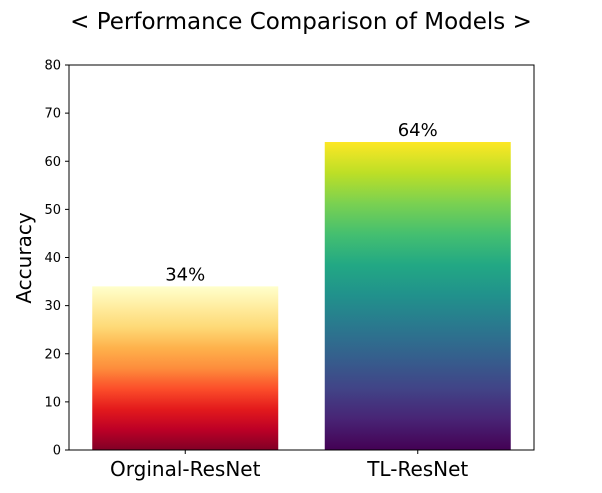  I want to click on y-tick-label: 40, so click(52, 258).